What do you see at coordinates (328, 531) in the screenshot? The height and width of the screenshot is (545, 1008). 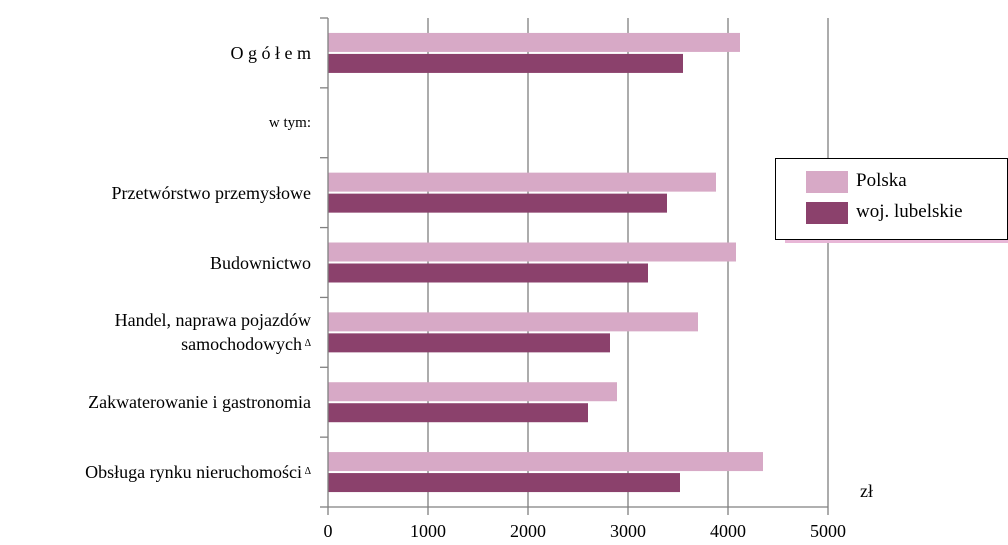 I see `x-tick-label: 0` at bounding box center [328, 531].